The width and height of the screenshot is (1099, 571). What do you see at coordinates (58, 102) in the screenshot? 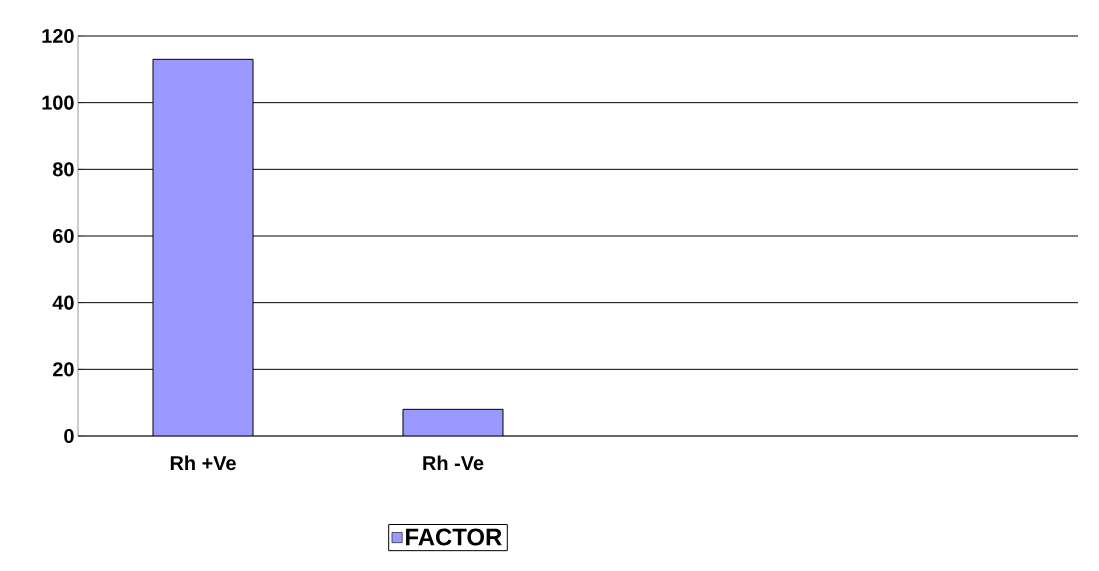
I see `y-tick-label: 100` at bounding box center [58, 102].